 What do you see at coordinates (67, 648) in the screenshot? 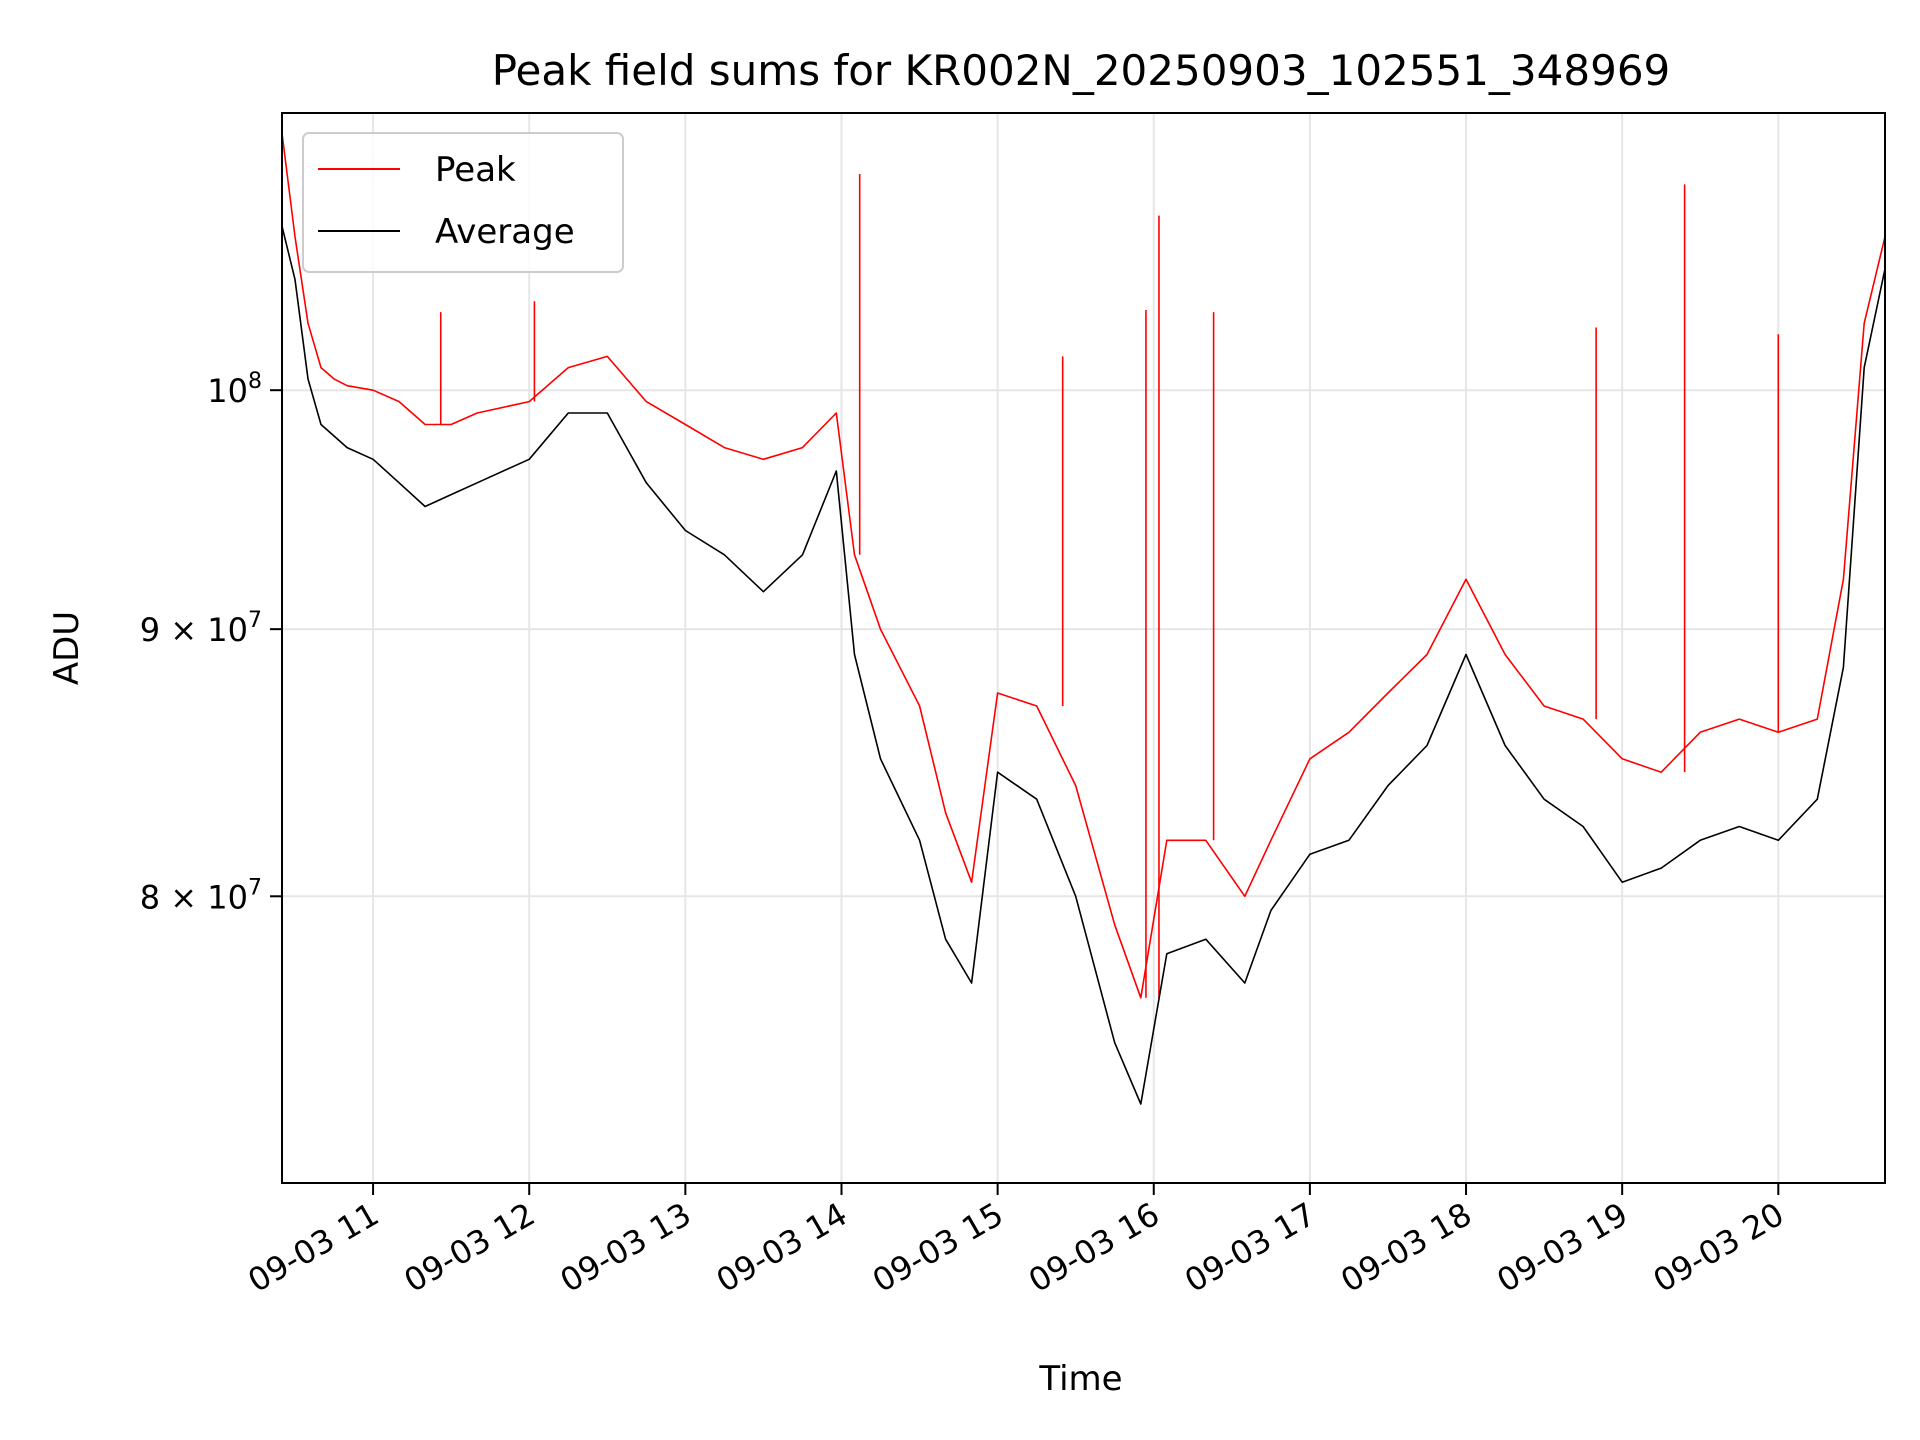
I see `y-axis-label: ADU` at bounding box center [67, 648].